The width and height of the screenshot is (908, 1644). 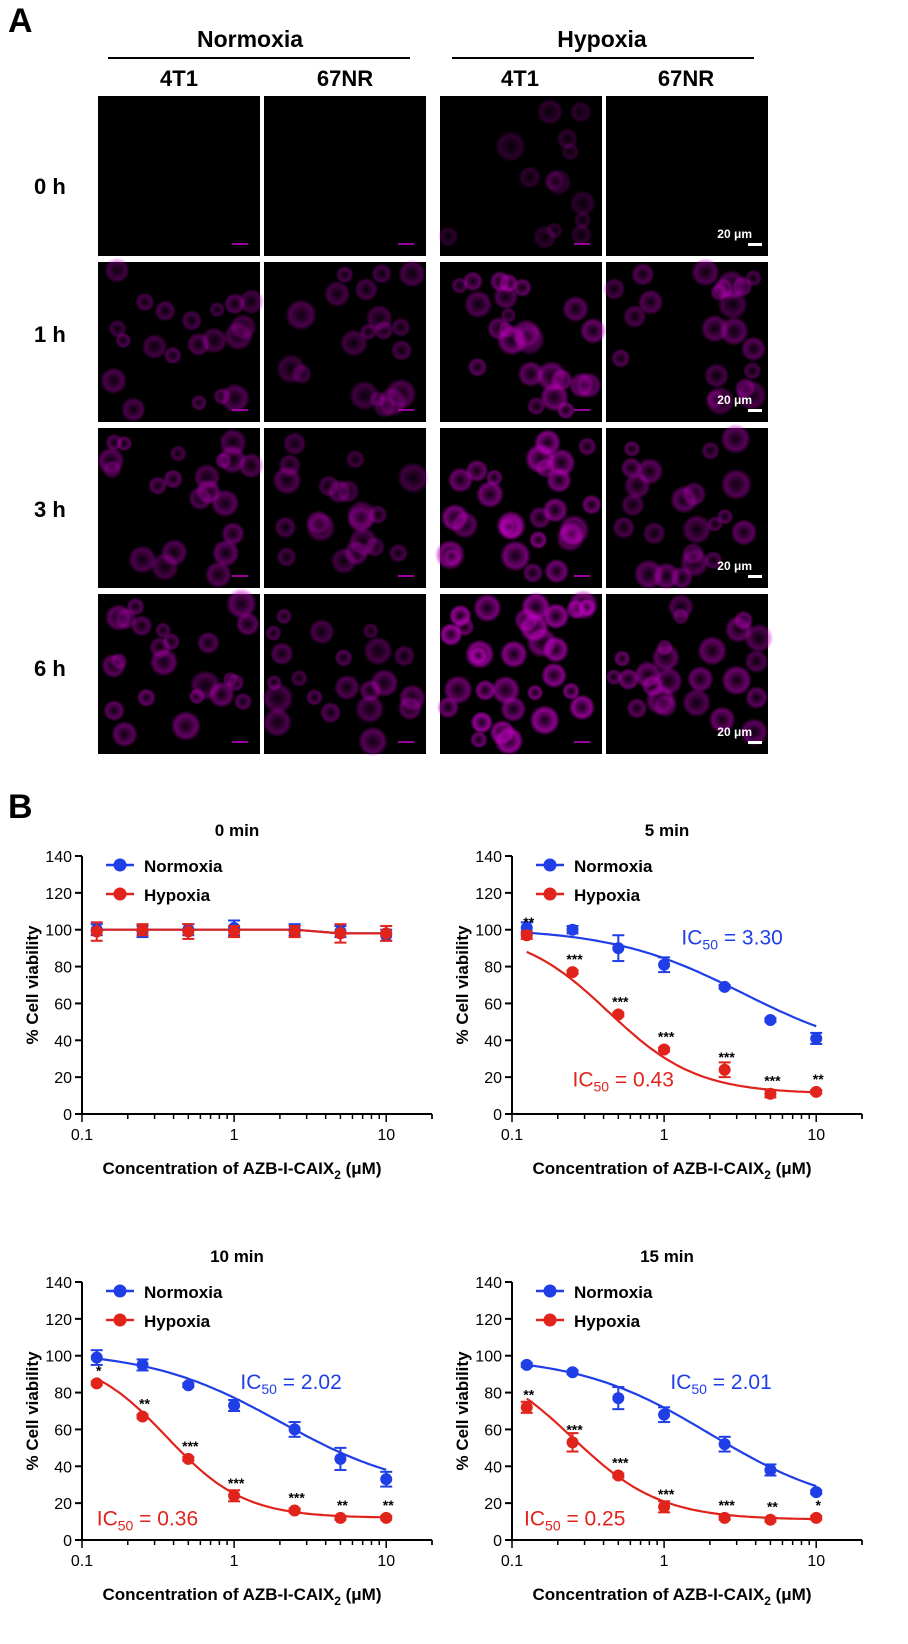 I want to click on legend-marker, so click(x=120, y=894).